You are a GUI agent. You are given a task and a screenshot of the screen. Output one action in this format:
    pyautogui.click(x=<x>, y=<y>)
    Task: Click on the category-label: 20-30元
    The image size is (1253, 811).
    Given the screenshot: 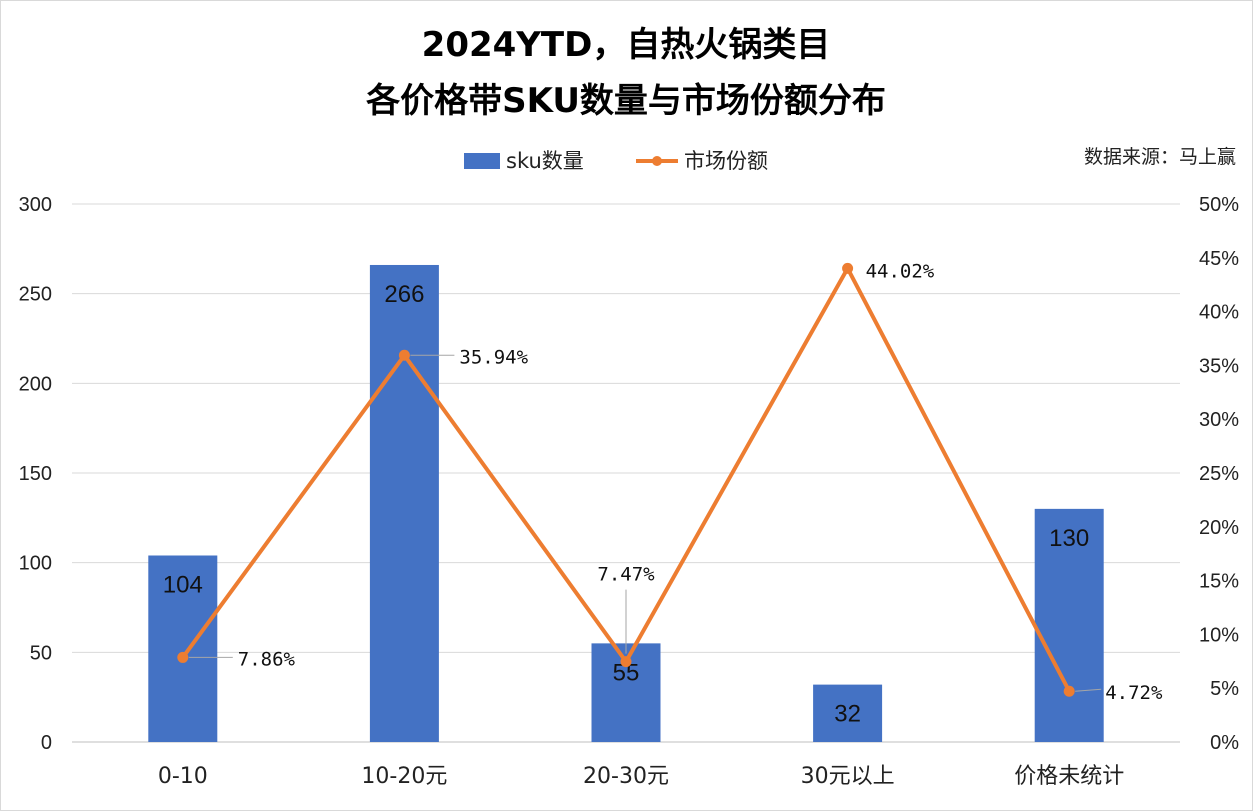 What is the action you would take?
    pyautogui.click(x=626, y=776)
    